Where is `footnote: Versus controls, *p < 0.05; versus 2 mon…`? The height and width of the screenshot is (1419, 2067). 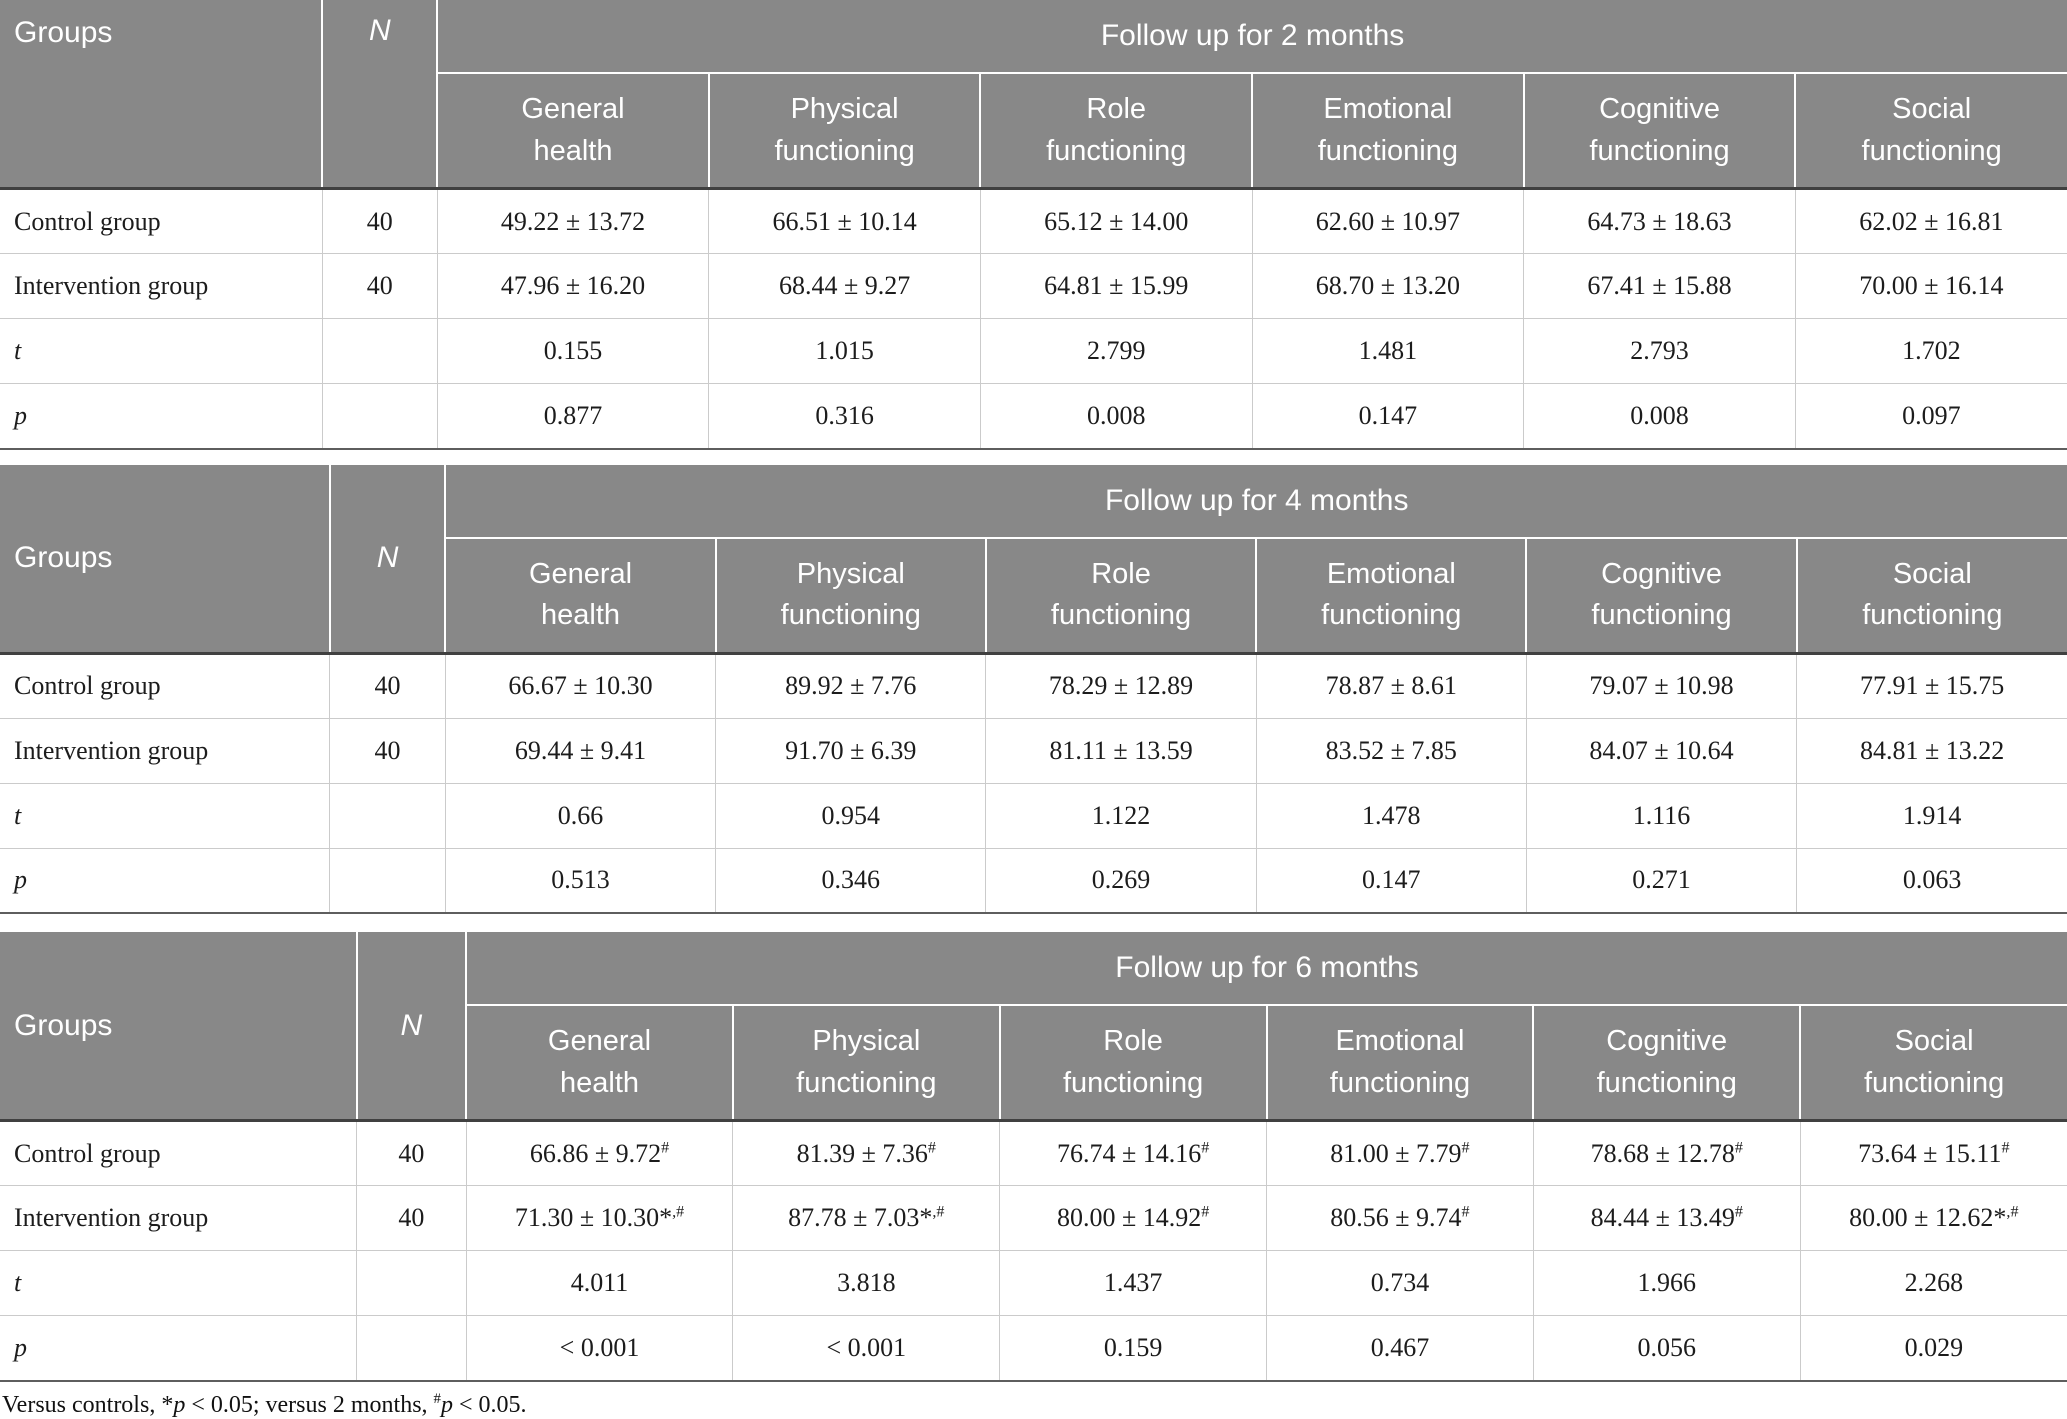
footnote: Versus controls, *p < 0.05; versus 2 mon… is located at coordinates (264, 1404).